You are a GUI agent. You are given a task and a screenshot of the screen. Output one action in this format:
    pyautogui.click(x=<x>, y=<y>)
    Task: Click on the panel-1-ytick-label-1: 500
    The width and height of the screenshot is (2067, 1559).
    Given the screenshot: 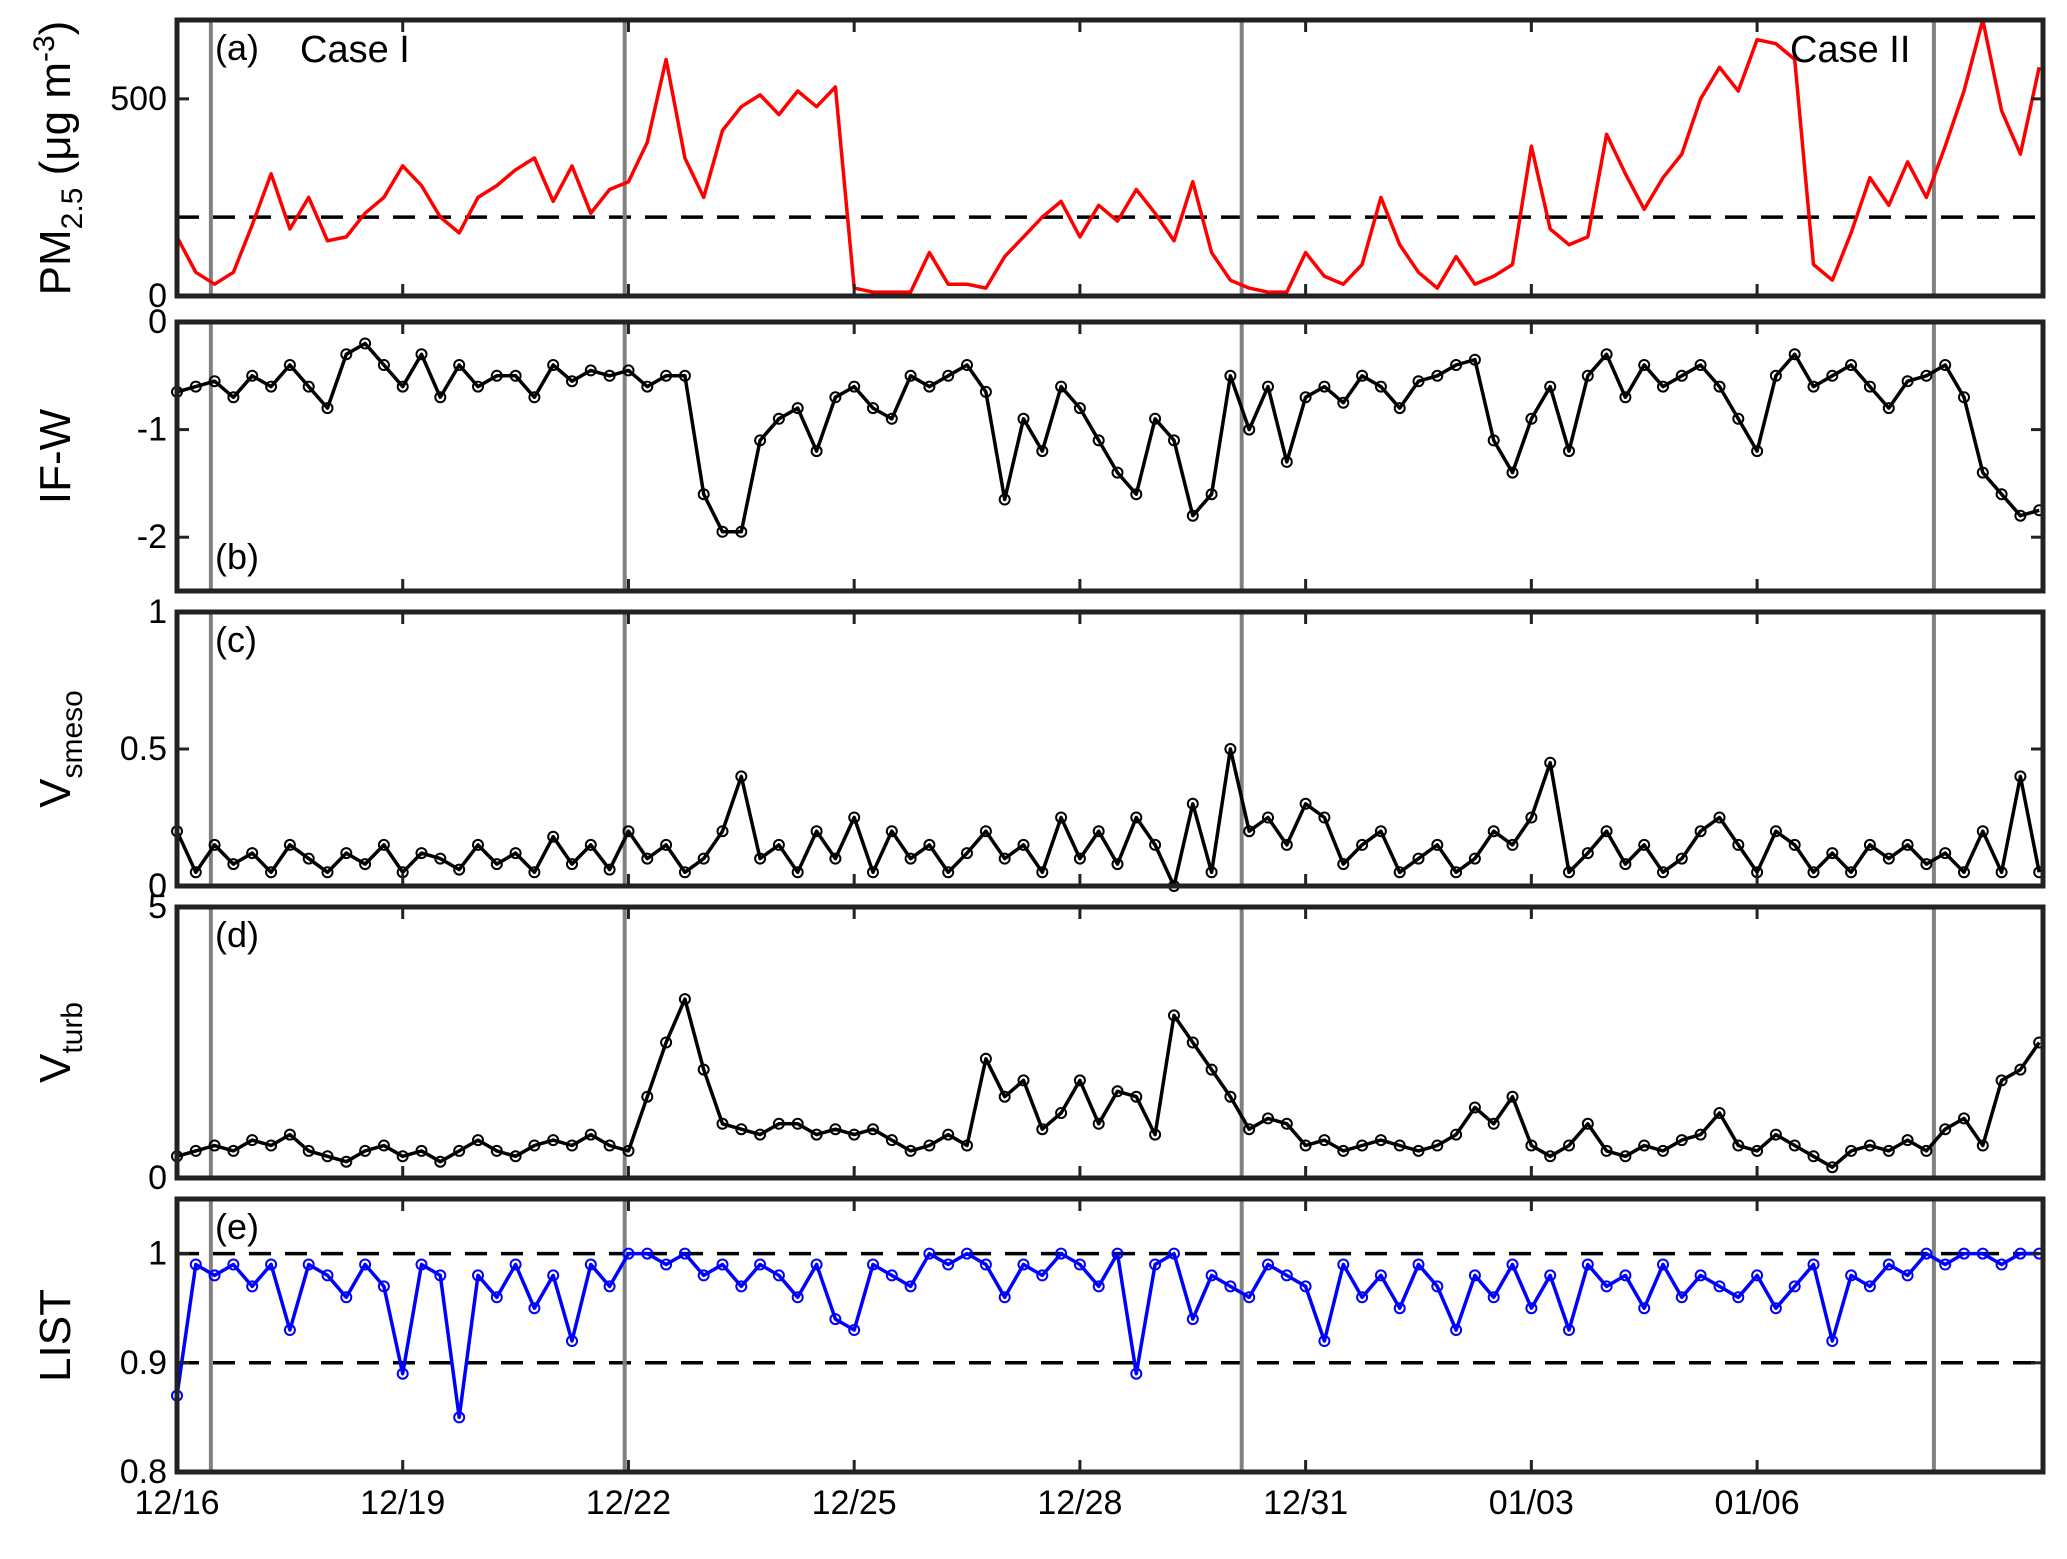 What is the action you would take?
    pyautogui.click(x=138, y=99)
    